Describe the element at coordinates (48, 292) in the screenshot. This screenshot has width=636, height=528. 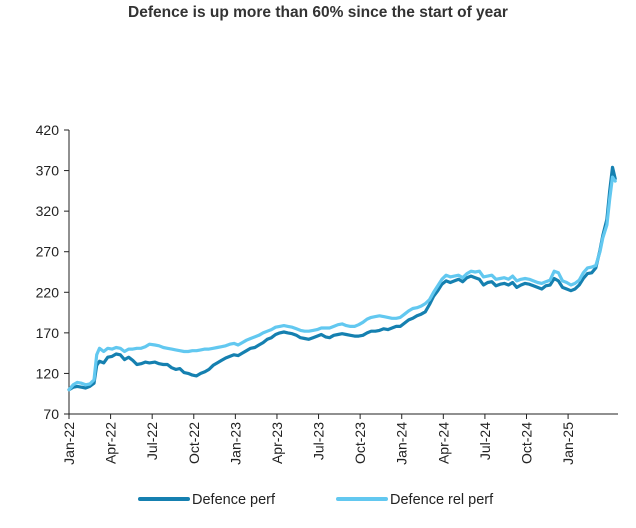
I see `y-tick-label: 220` at that location.